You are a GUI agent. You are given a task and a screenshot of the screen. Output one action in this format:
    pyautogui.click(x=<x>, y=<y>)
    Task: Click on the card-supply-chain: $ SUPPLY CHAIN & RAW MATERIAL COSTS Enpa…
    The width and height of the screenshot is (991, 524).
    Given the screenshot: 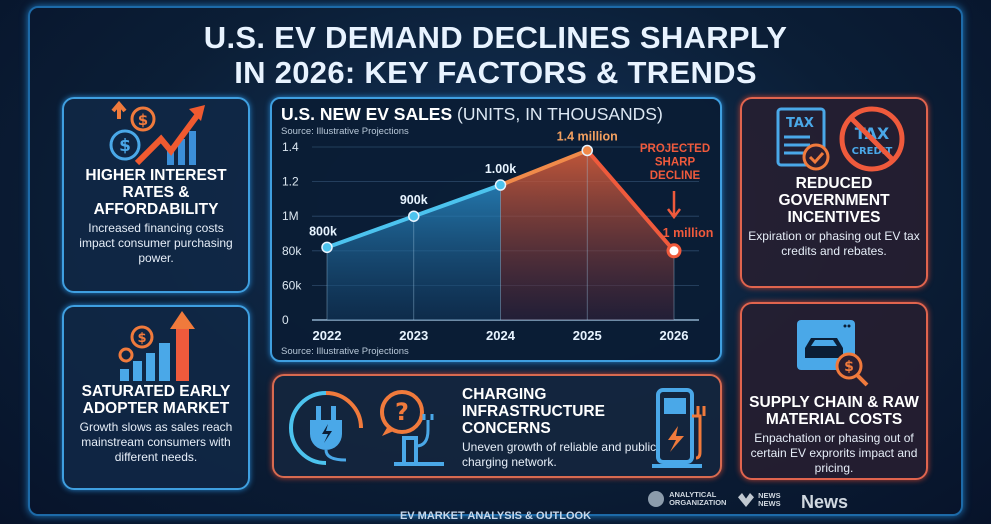 What is the action you would take?
    pyautogui.click(x=834, y=391)
    